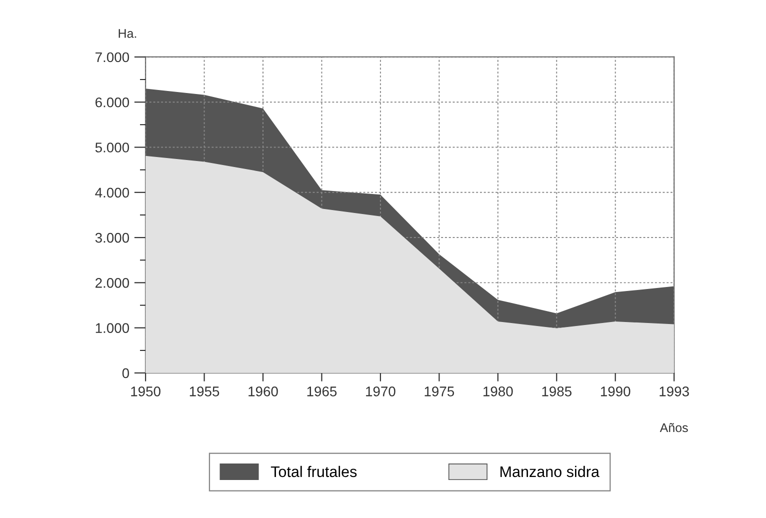 The height and width of the screenshot is (518, 766). I want to click on x-tick-label: 1993, so click(674, 391).